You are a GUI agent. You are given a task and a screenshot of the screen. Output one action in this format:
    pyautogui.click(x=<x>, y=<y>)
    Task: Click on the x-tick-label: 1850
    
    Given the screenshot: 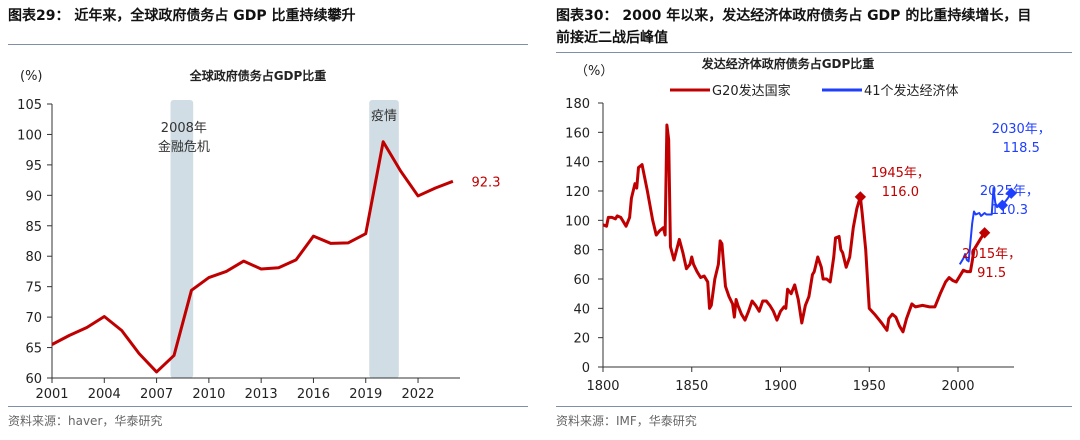 What is the action you would take?
    pyautogui.click(x=691, y=386)
    